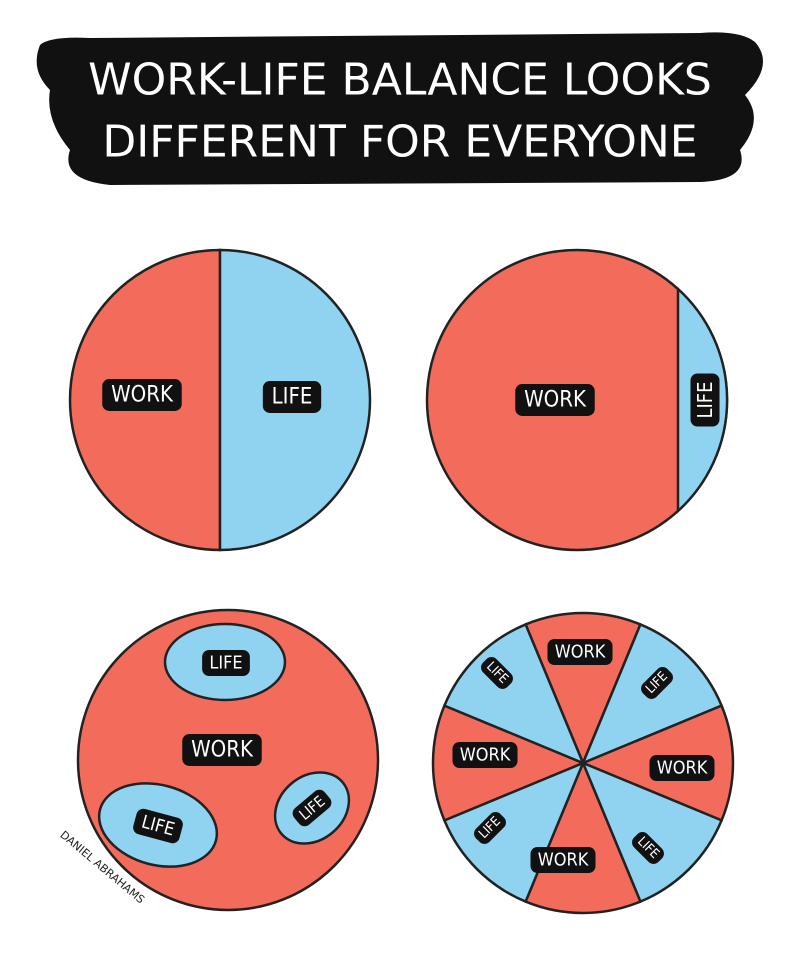  I want to click on title-line: WORK-LIFE BALANCE LOOKS, so click(400, 80).